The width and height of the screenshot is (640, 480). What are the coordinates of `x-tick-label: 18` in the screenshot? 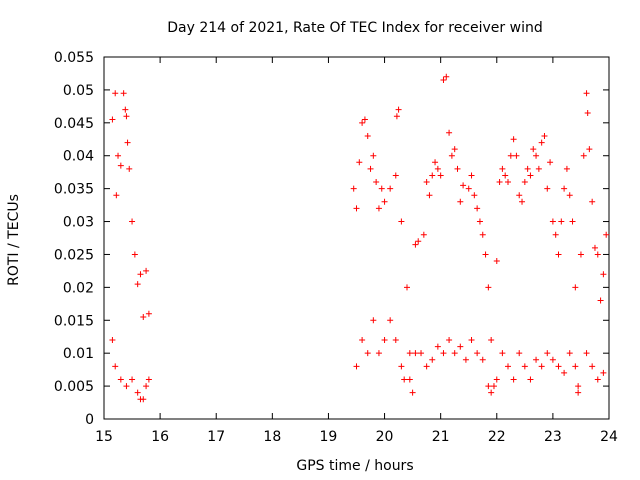 It's located at (272, 437).